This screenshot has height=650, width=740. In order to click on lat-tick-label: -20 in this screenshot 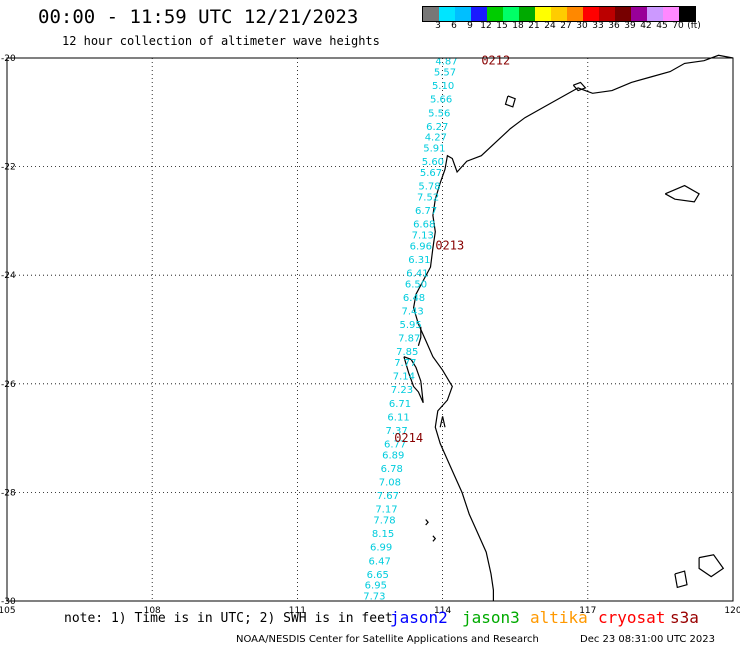, I will do `click(8, 59)`.